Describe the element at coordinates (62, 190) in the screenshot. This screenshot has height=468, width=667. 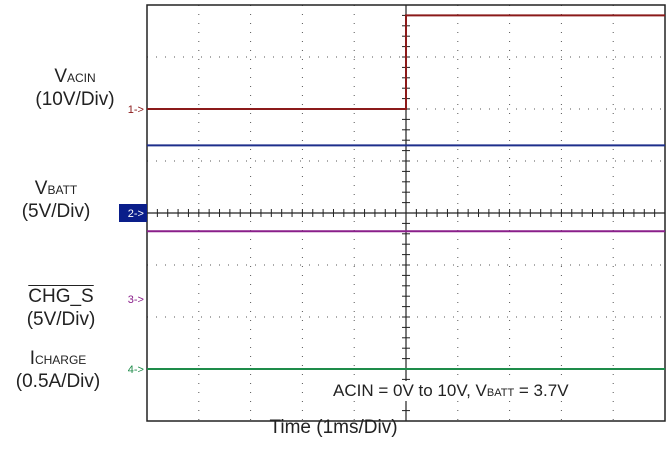
I see `ch2-name-sub: BATT` at that location.